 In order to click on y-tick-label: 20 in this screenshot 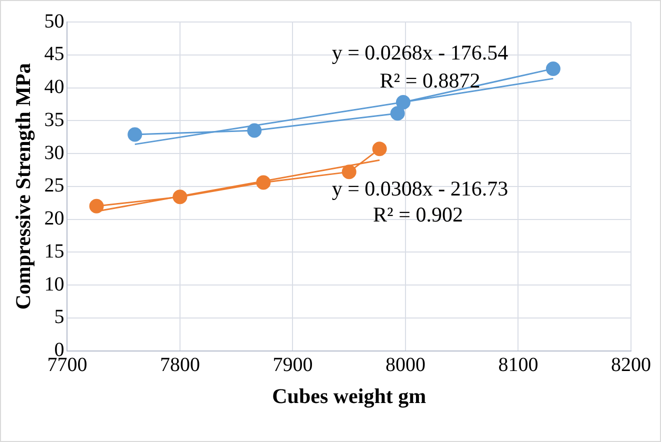, I will do `click(54, 219)`.